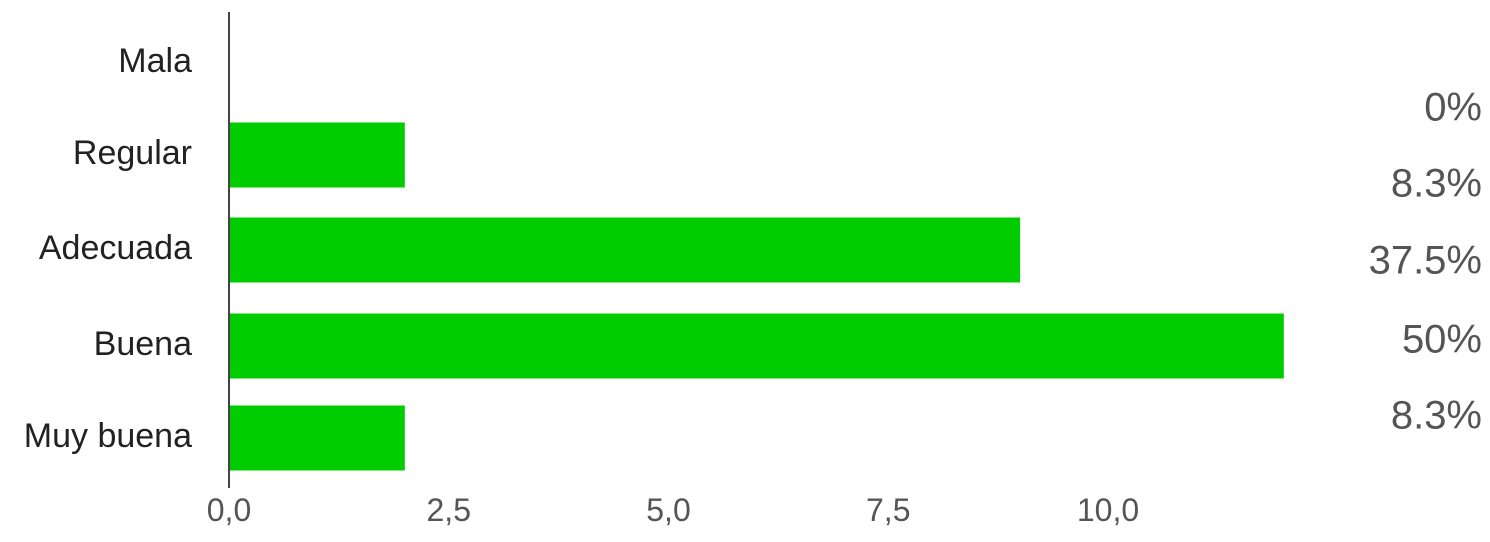 This screenshot has width=1490, height=542. What do you see at coordinates (625, 250) in the screenshot?
I see `bar-adecuada` at bounding box center [625, 250].